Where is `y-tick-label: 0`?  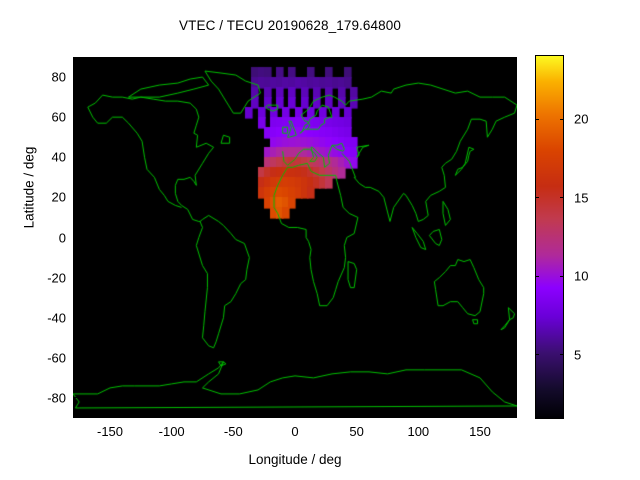
y-tick-label: 0 is located at coordinates (62, 237).